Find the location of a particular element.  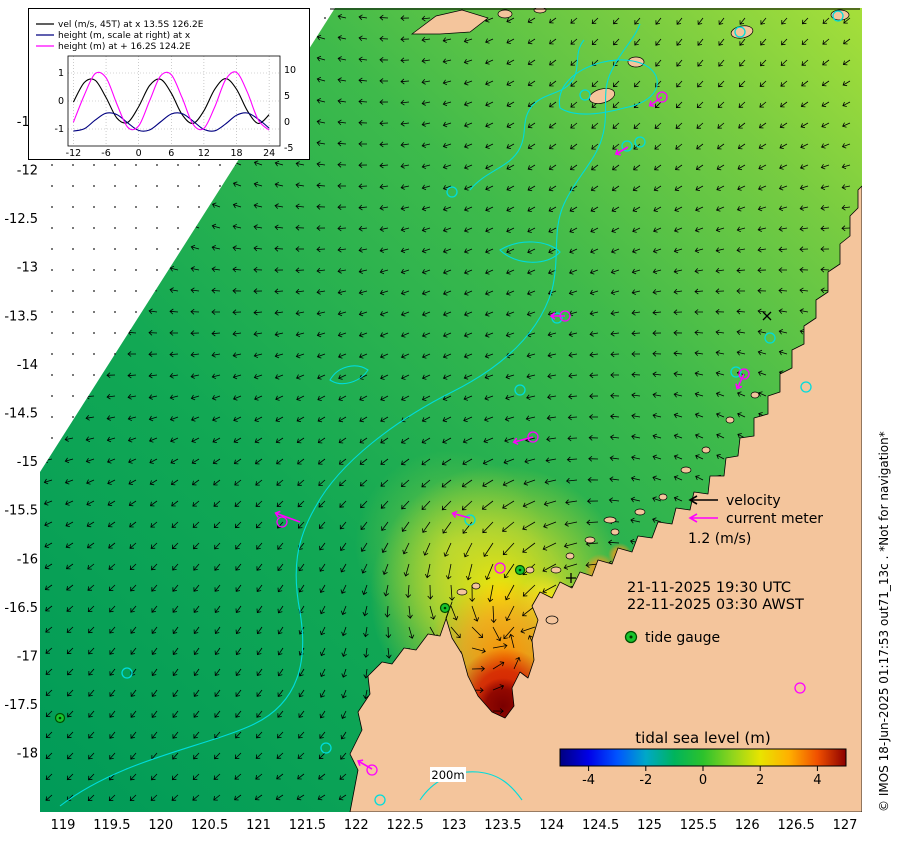

contour-label-bg is located at coordinates (448, 774).